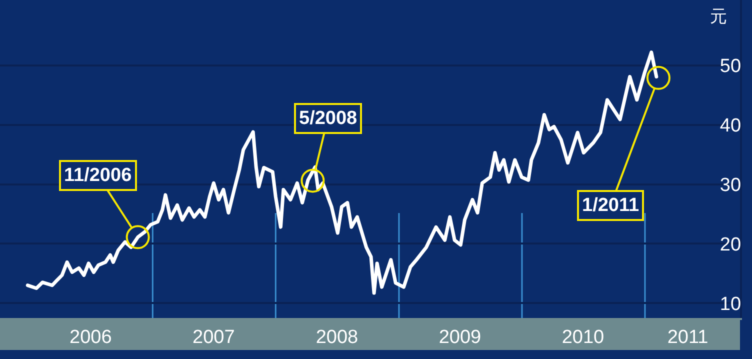 The height and width of the screenshot is (359, 752). I want to click on y-tick-label: 10, so click(731, 304).